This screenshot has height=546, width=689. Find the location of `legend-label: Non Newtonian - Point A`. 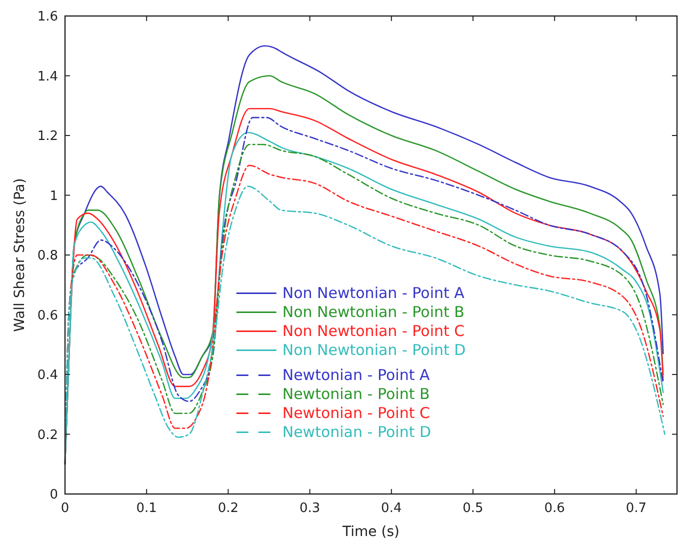

legend-label: Non Newtonian - Point A is located at coordinates (374, 293).